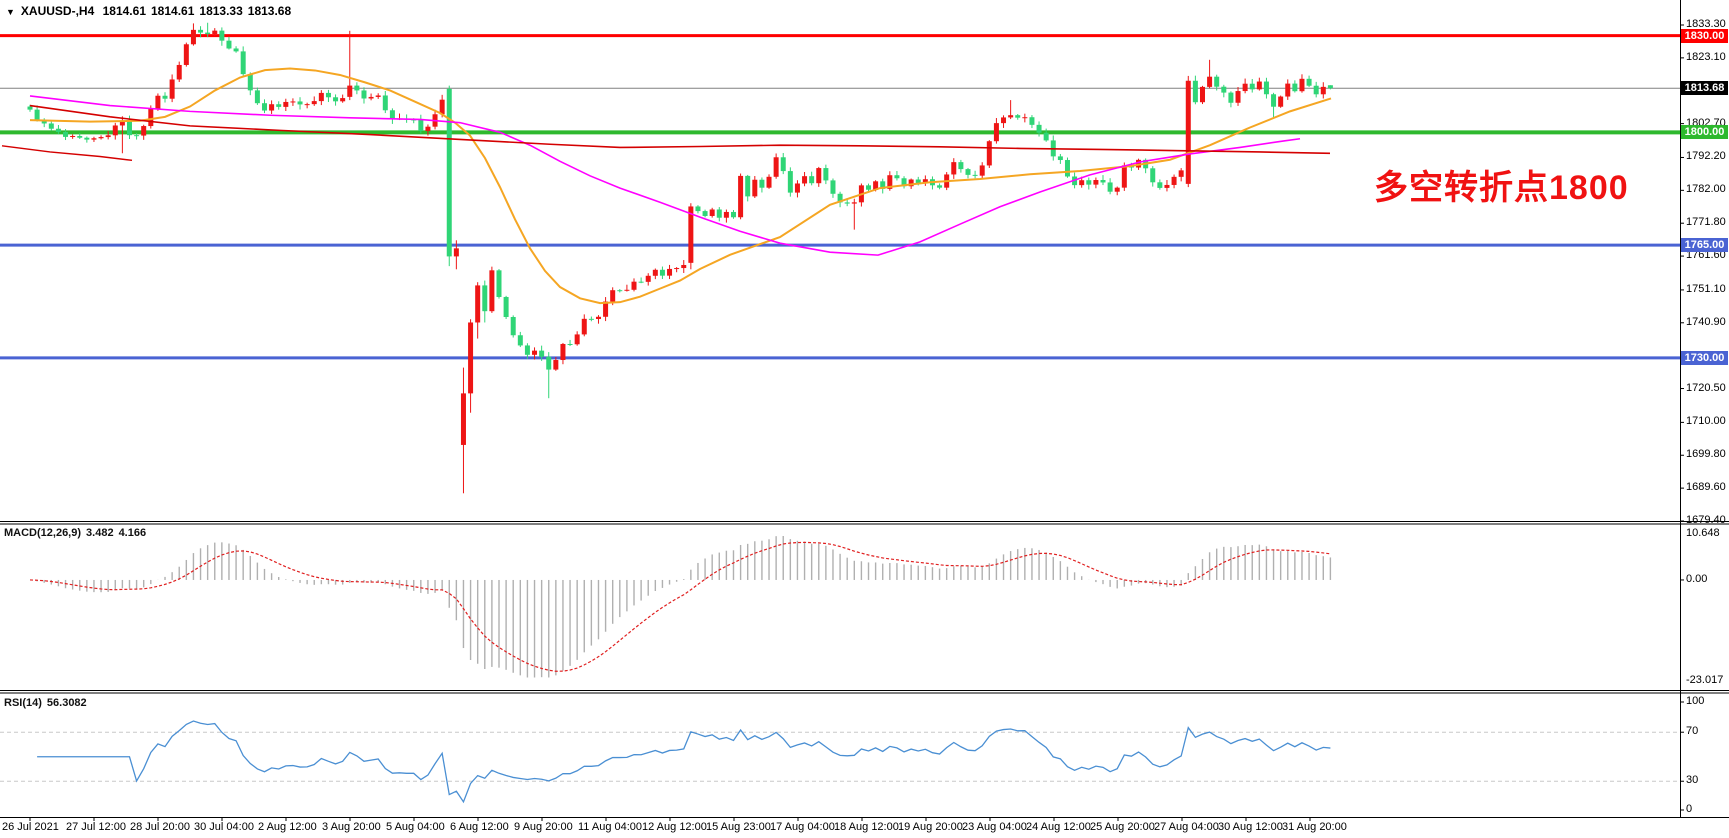 This screenshot has width=1729, height=838. What do you see at coordinates (1705, 680) in the screenshot?
I see `macd-scale-bottom: -23.017` at bounding box center [1705, 680].